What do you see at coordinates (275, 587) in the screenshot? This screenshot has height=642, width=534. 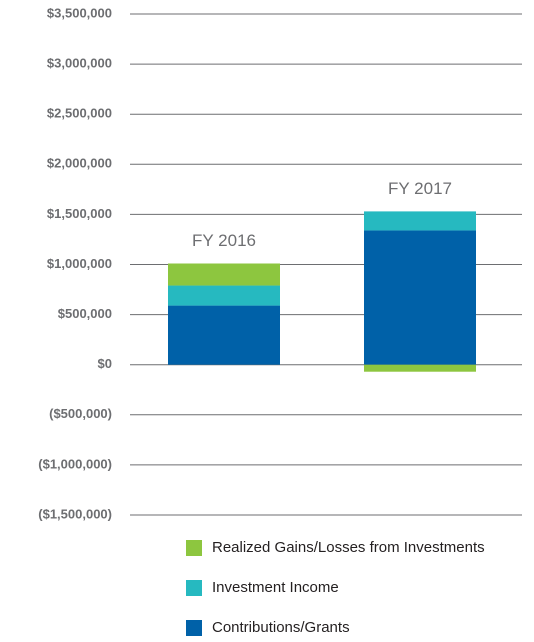 I see `legend-label: Investment Income` at bounding box center [275, 587].